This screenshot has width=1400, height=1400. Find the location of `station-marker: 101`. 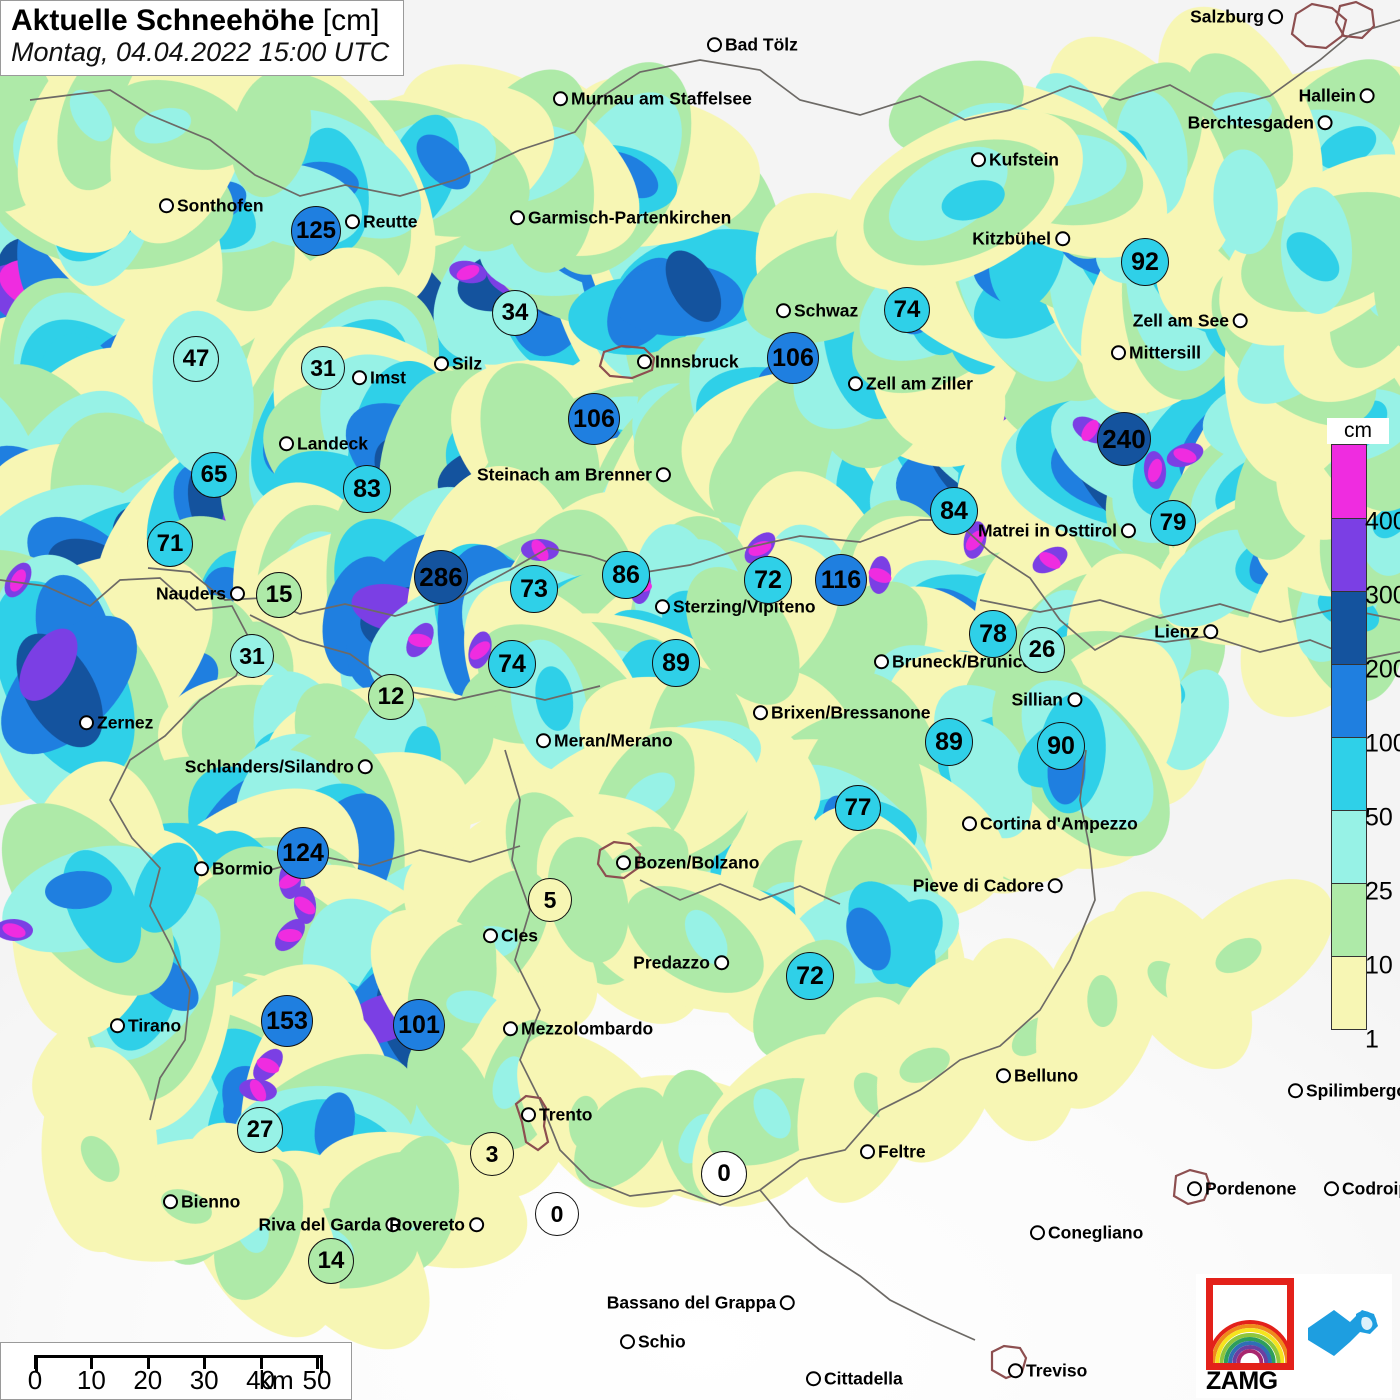

station-marker: 101 is located at coordinates (419, 1025).